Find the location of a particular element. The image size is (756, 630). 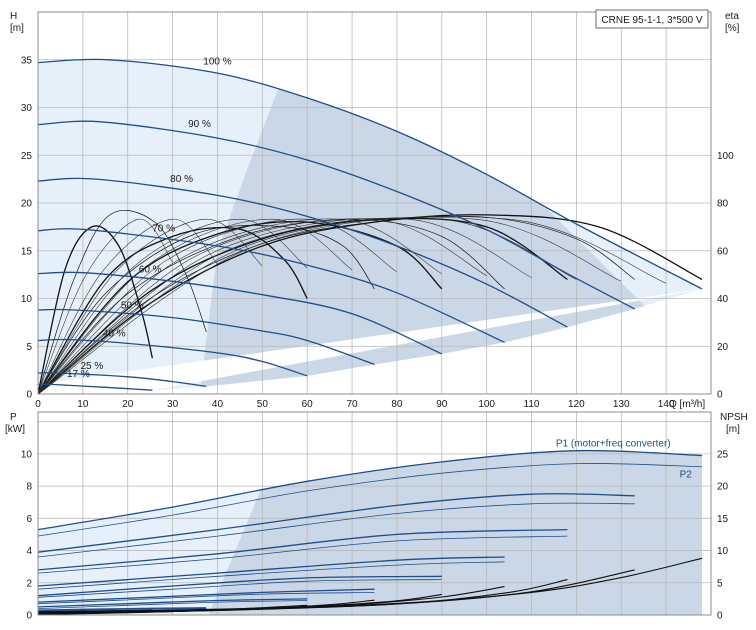

eta-curve is located at coordinates (206, 309).